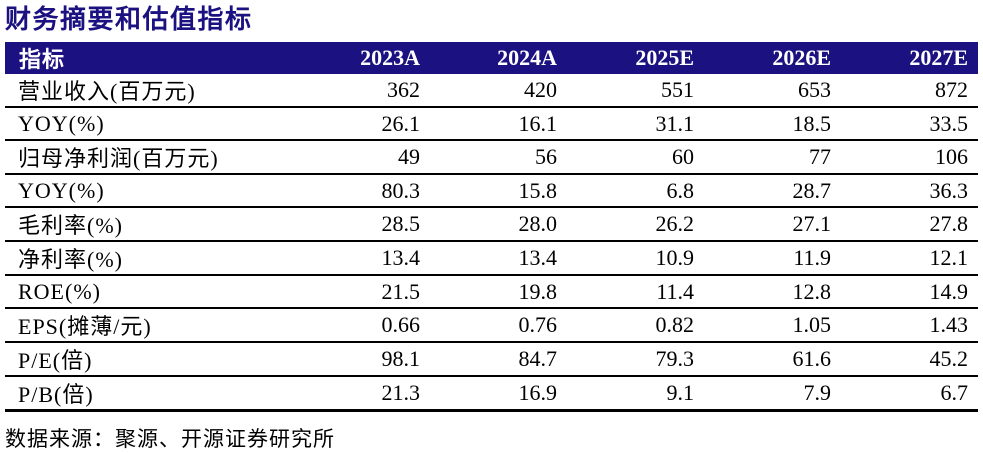 The image size is (983, 453). What do you see at coordinates (772, 325) in the screenshot?
I see `cell-value: 1.05` at bounding box center [772, 325].